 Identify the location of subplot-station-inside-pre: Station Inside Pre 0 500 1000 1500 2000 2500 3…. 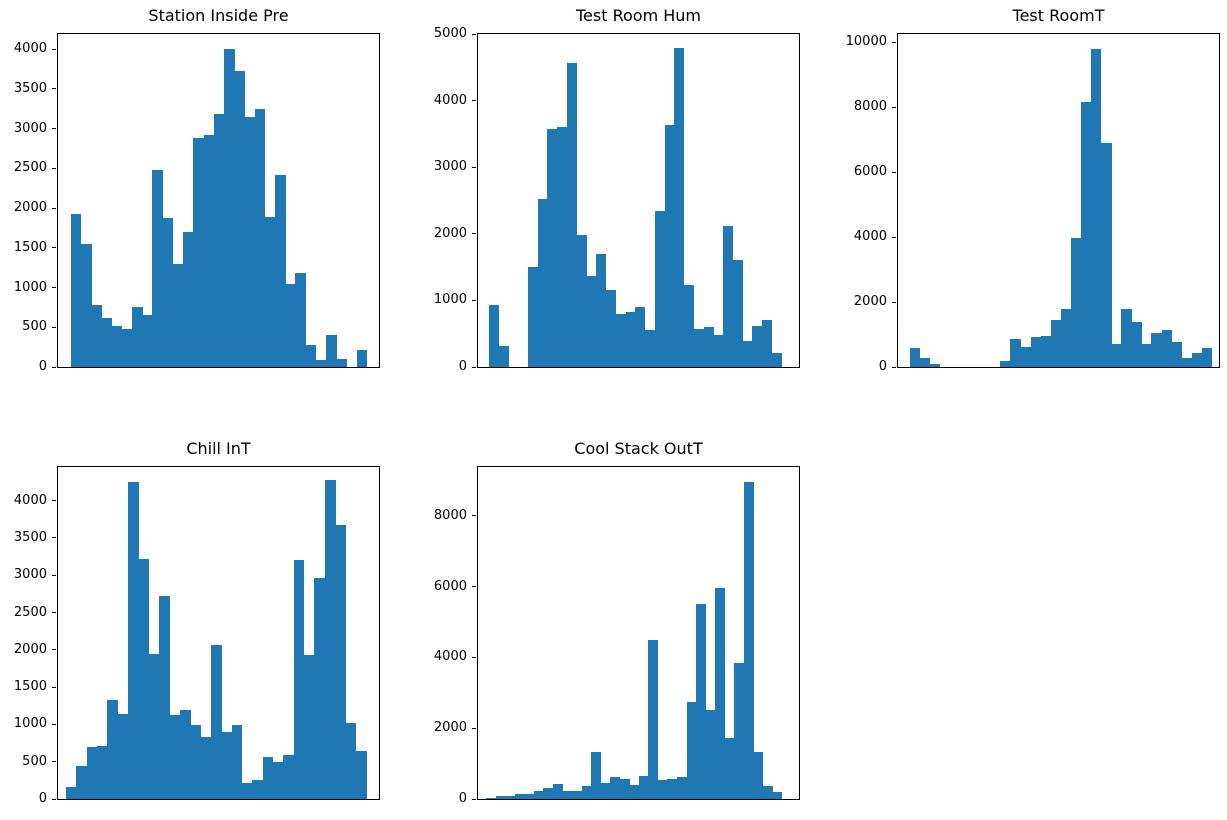
(197, 190).